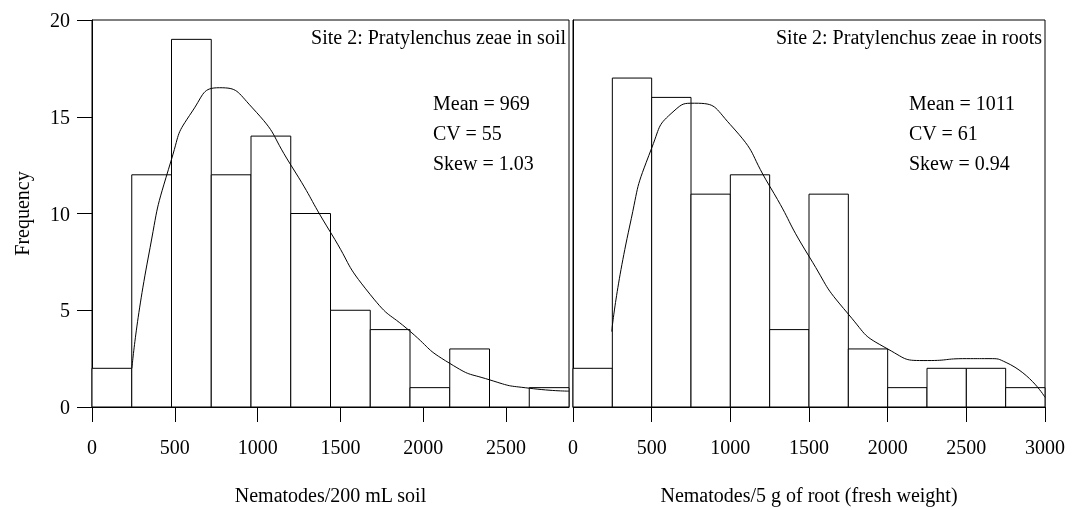 The width and height of the screenshot is (1083, 510). What do you see at coordinates (959, 163) in the screenshot?
I see `annotation: Skew = 0.94` at bounding box center [959, 163].